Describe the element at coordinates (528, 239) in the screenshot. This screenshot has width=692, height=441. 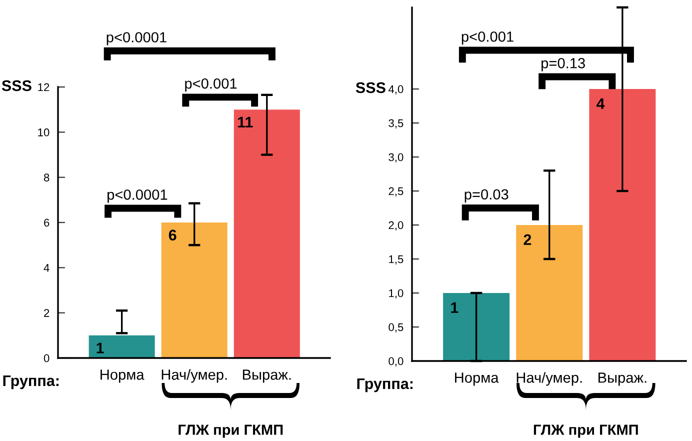
I see `data-label: 2` at that location.